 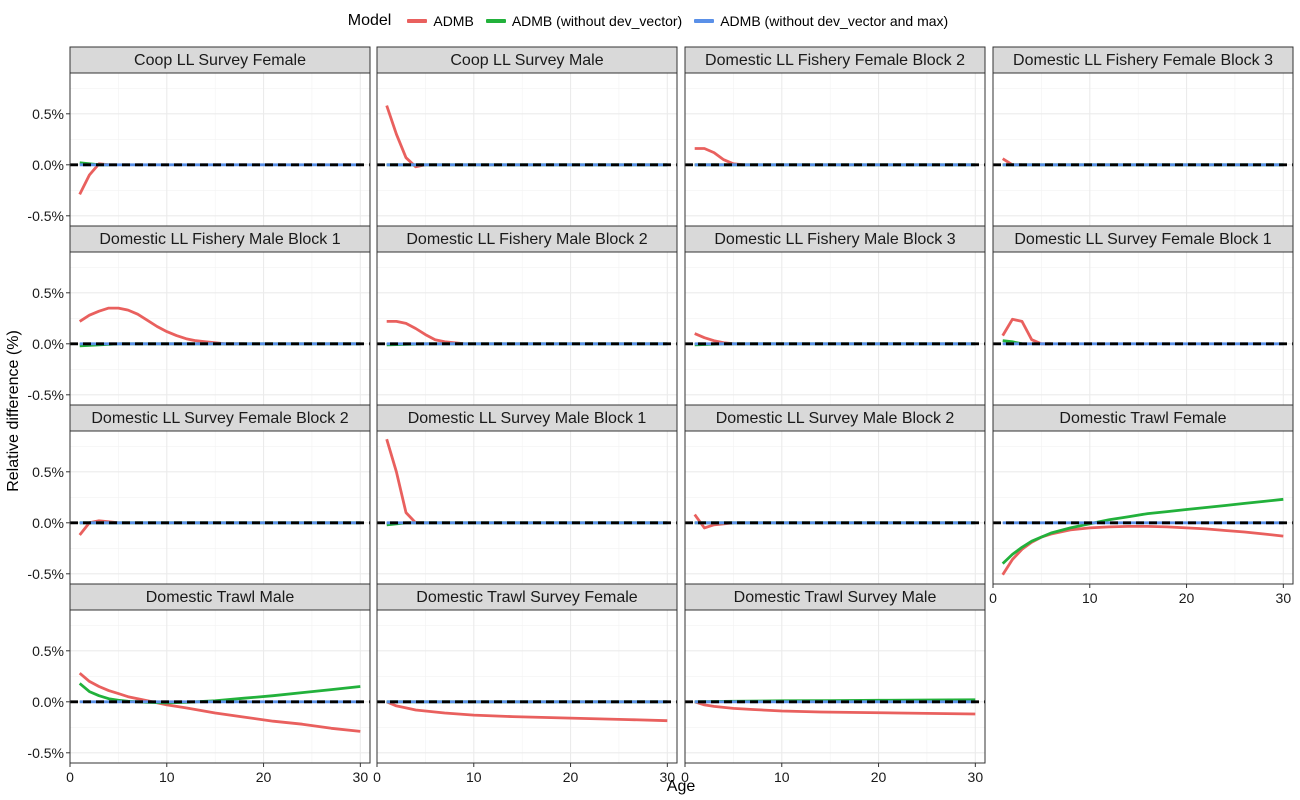 I want to click on facet-title-domestic-ll-survey-female-block-2: Domestic LL Survey Female Block 2, so click(x=219, y=418).